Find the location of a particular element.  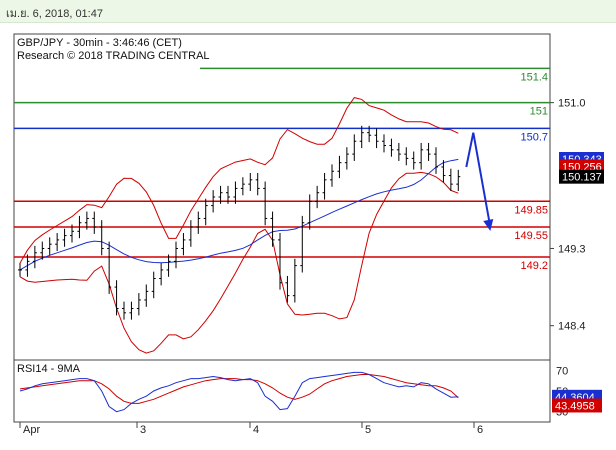

rsi-line is located at coordinates (239, 392).